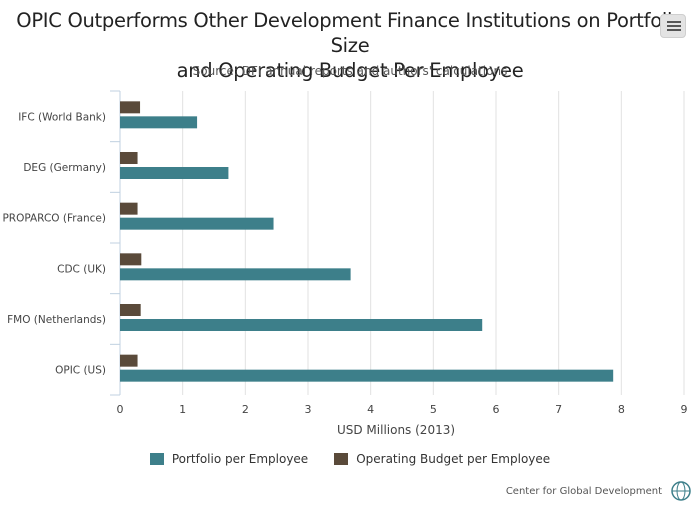  Describe the element at coordinates (56, 320) in the screenshot. I see `category-label: FMO (Netherlands)` at that location.